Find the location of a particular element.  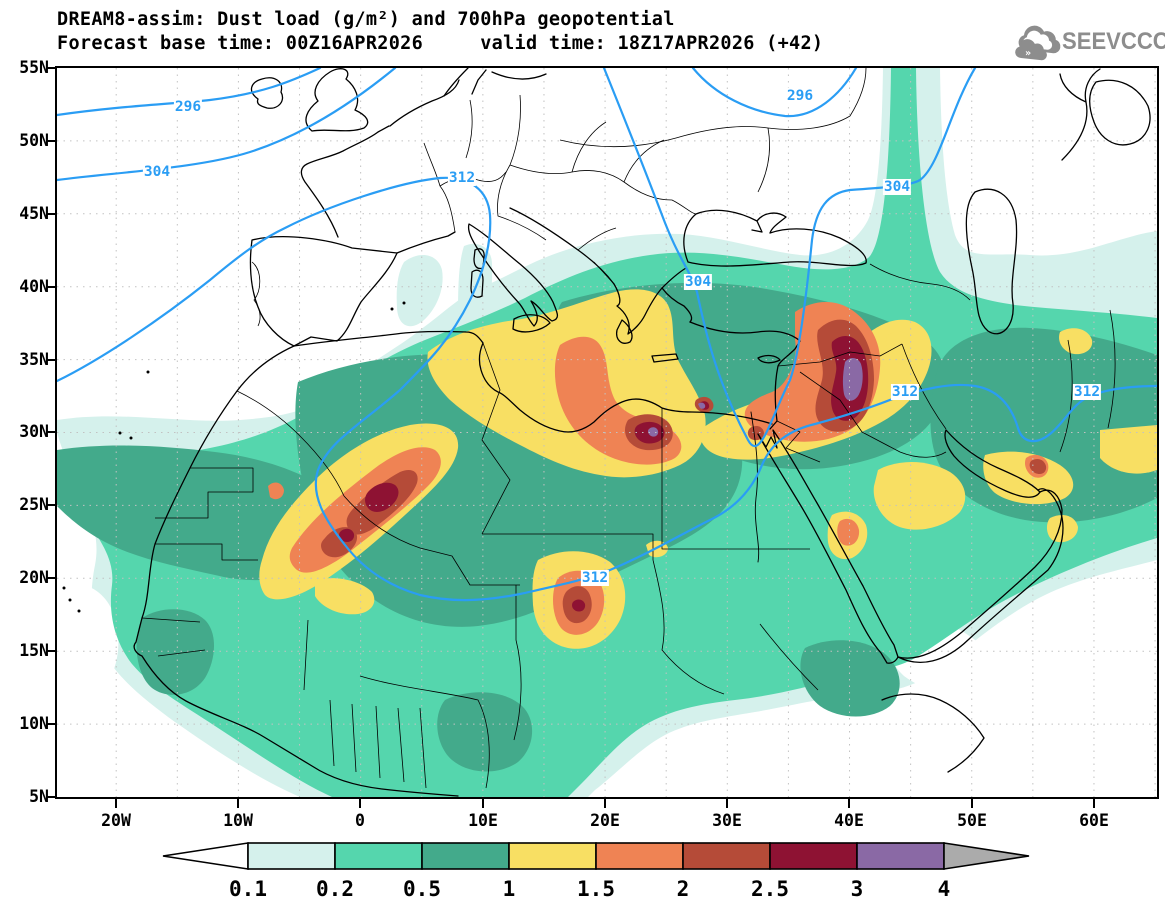

lon-label-20W: 20W is located at coordinates (116, 820).